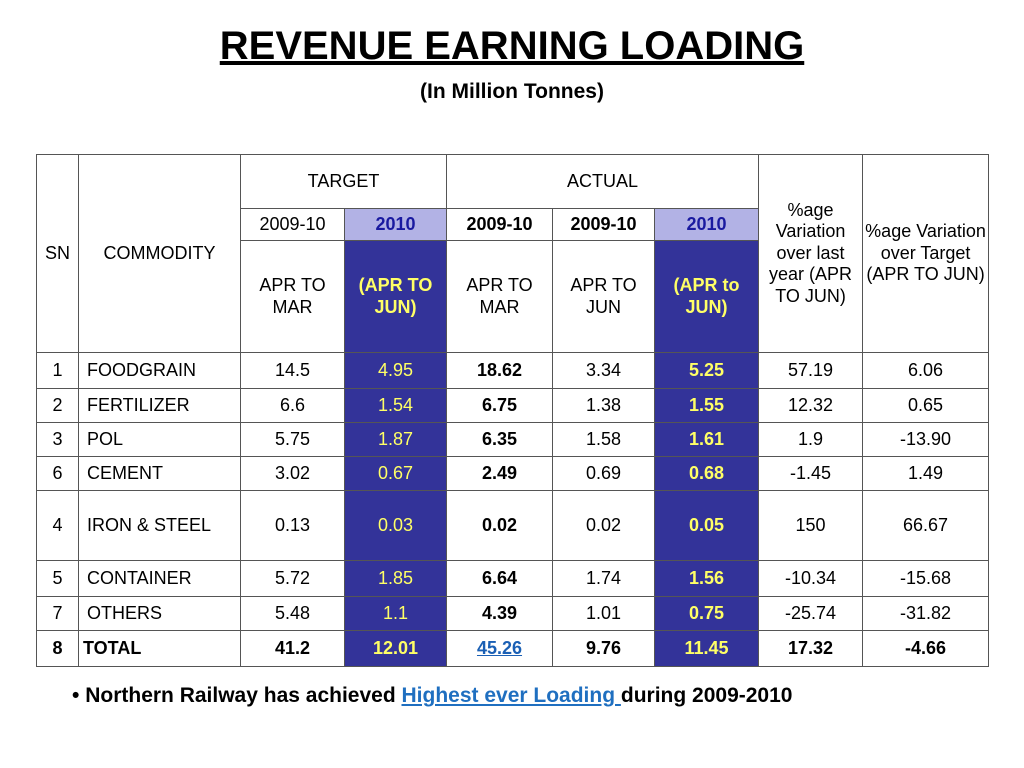 The width and height of the screenshot is (1024, 768). I want to click on cell-actual-2009-10-jun: 3.34, so click(604, 370).